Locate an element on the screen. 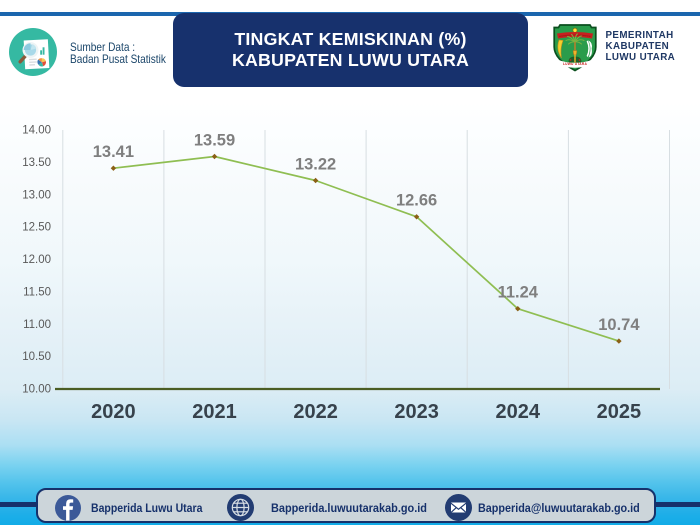 This screenshot has height=525, width=700. svg-text: 2022 is located at coordinates (315, 412).